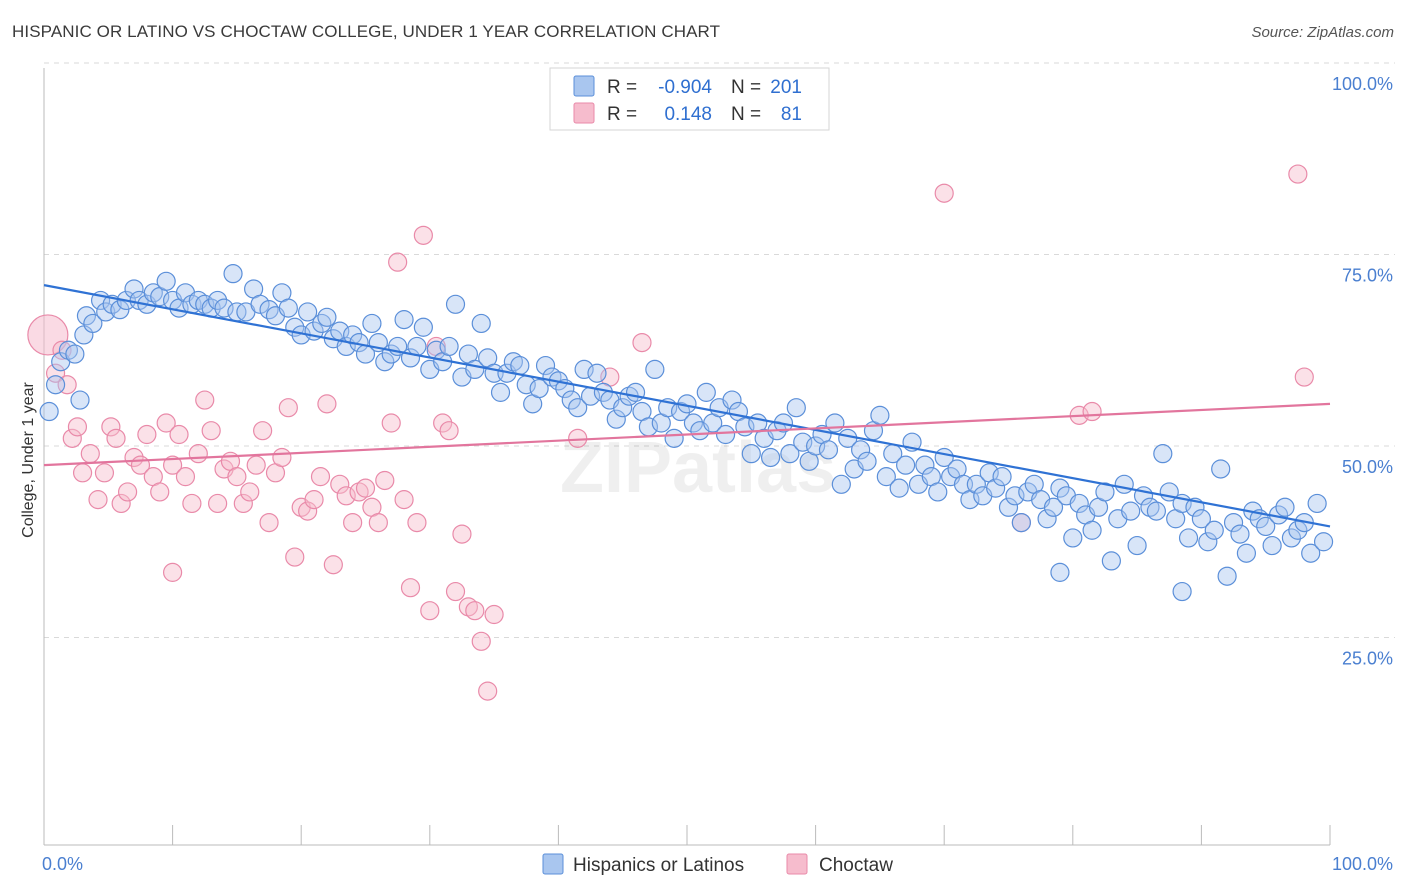 This screenshot has height=892, width=1406. Describe the element at coordinates (584, 113) in the screenshot. I see `legend-swatch-pink` at that location.